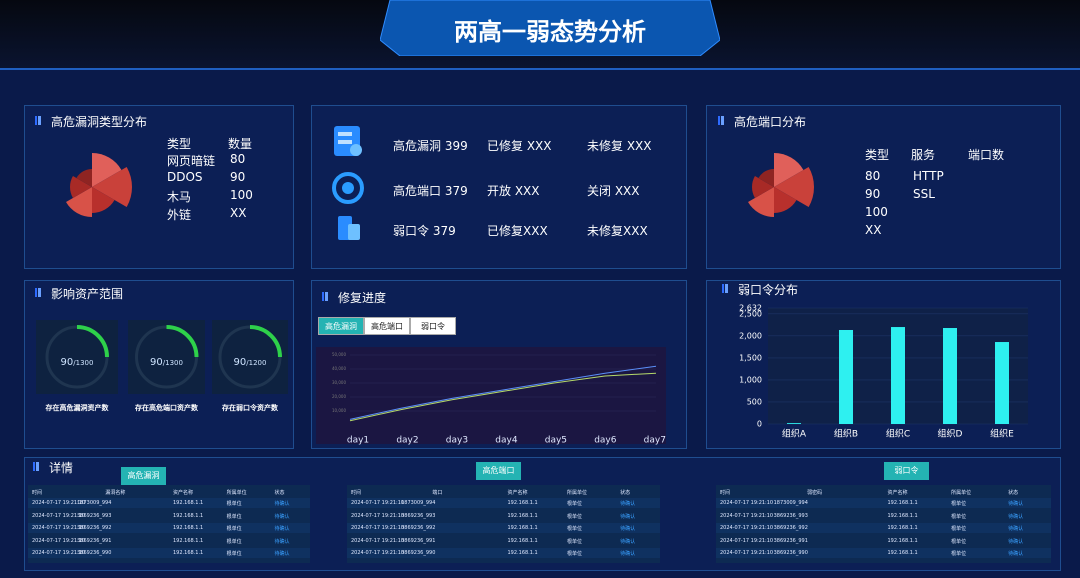 Image resolution: width=1080 pixels, height=578 pixels. What do you see at coordinates (517, 231) in the screenshot?
I see `summary-text: 已修复XXX` at bounding box center [517, 231].